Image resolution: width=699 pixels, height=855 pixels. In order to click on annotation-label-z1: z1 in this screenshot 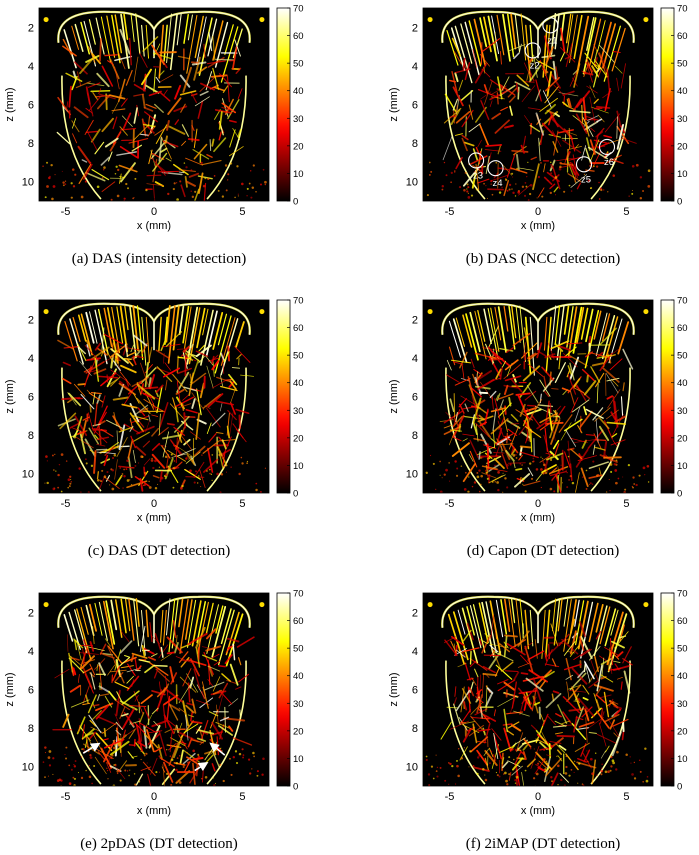, I will do `click(552, 40)`.